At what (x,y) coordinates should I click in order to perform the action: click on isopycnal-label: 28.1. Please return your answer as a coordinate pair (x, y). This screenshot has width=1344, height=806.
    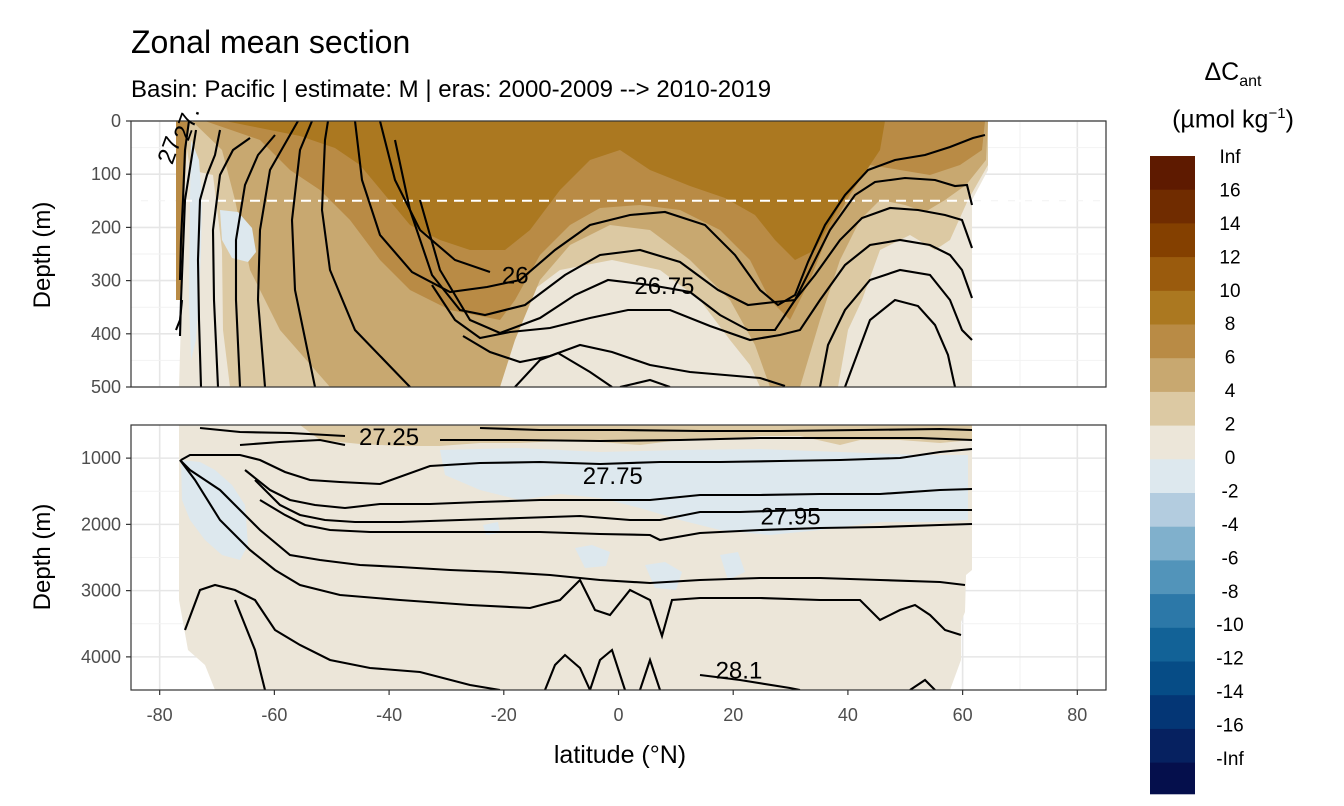
    Looking at the image, I should click on (739, 671).